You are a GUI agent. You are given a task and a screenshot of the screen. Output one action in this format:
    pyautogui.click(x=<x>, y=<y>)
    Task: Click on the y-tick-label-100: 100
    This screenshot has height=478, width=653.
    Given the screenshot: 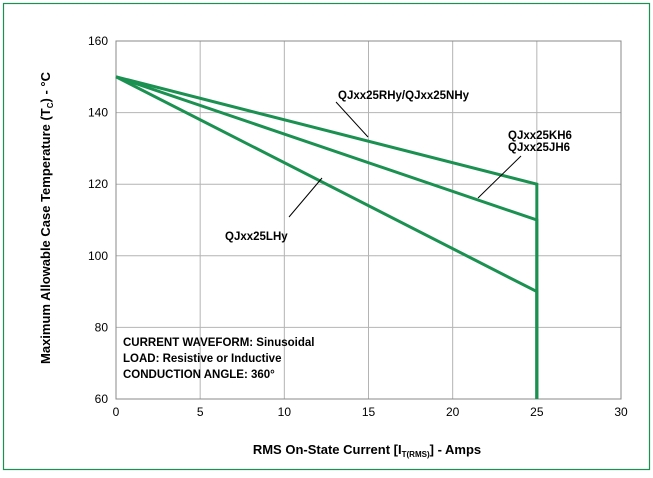 What is the action you would take?
    pyautogui.click(x=98, y=256)
    